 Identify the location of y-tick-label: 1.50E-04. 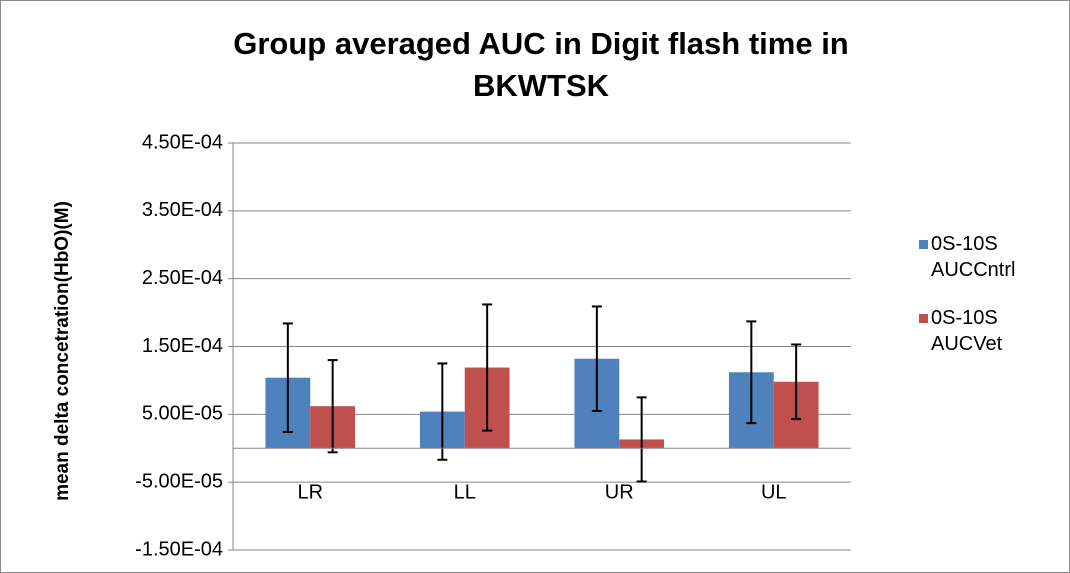
(182, 346).